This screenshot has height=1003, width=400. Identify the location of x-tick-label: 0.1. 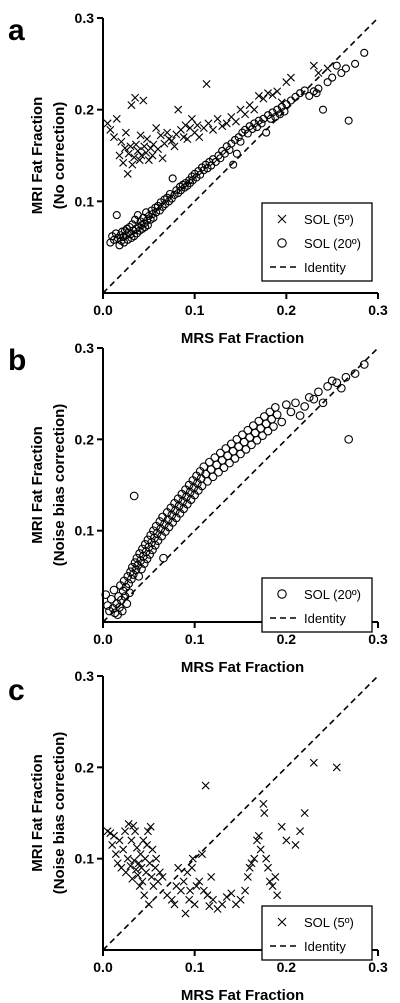
(195, 310).